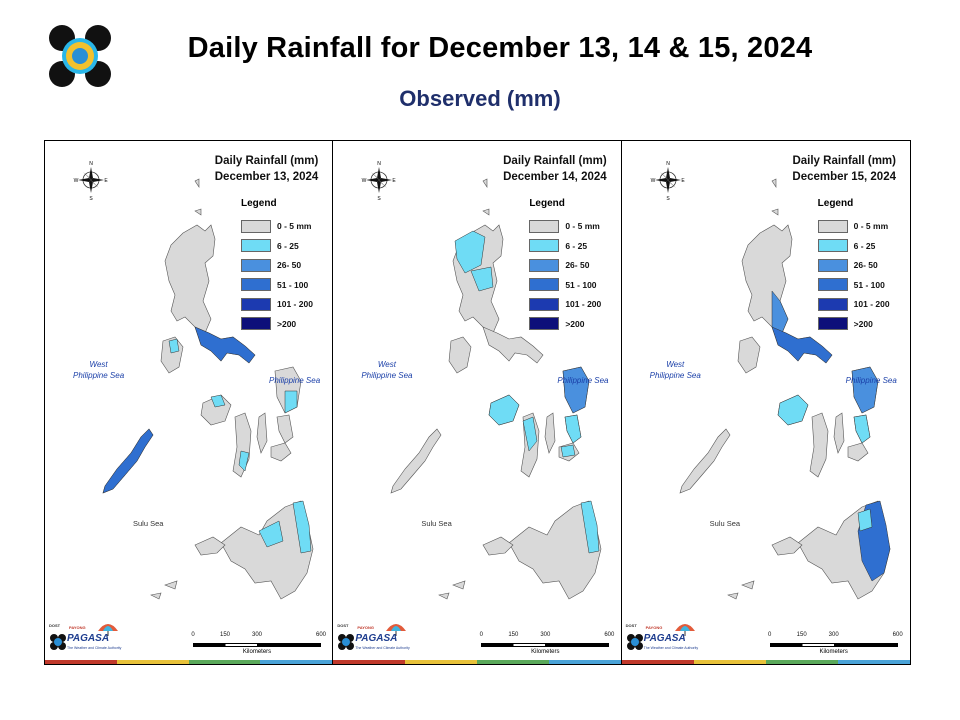  Describe the element at coordinates (851, 285) in the screenshot. I see `legend-item: 51 - 100` at that location.